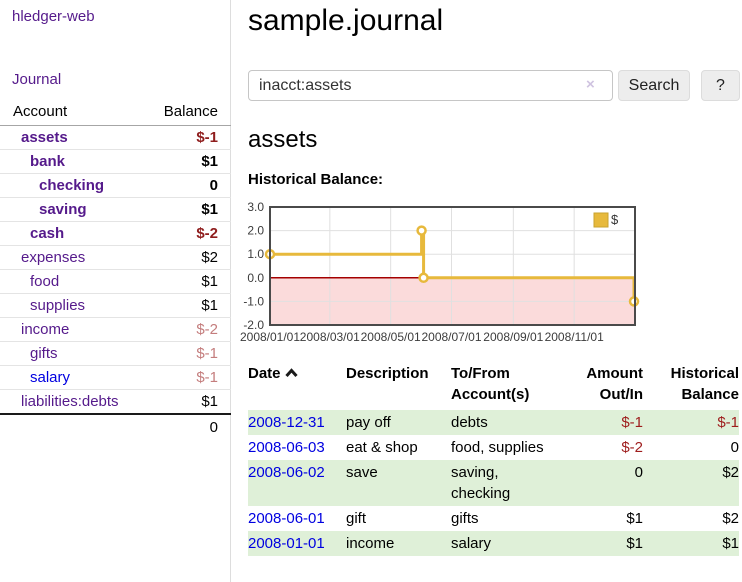  I want to click on brand-link: hledger-web, so click(53, 16).